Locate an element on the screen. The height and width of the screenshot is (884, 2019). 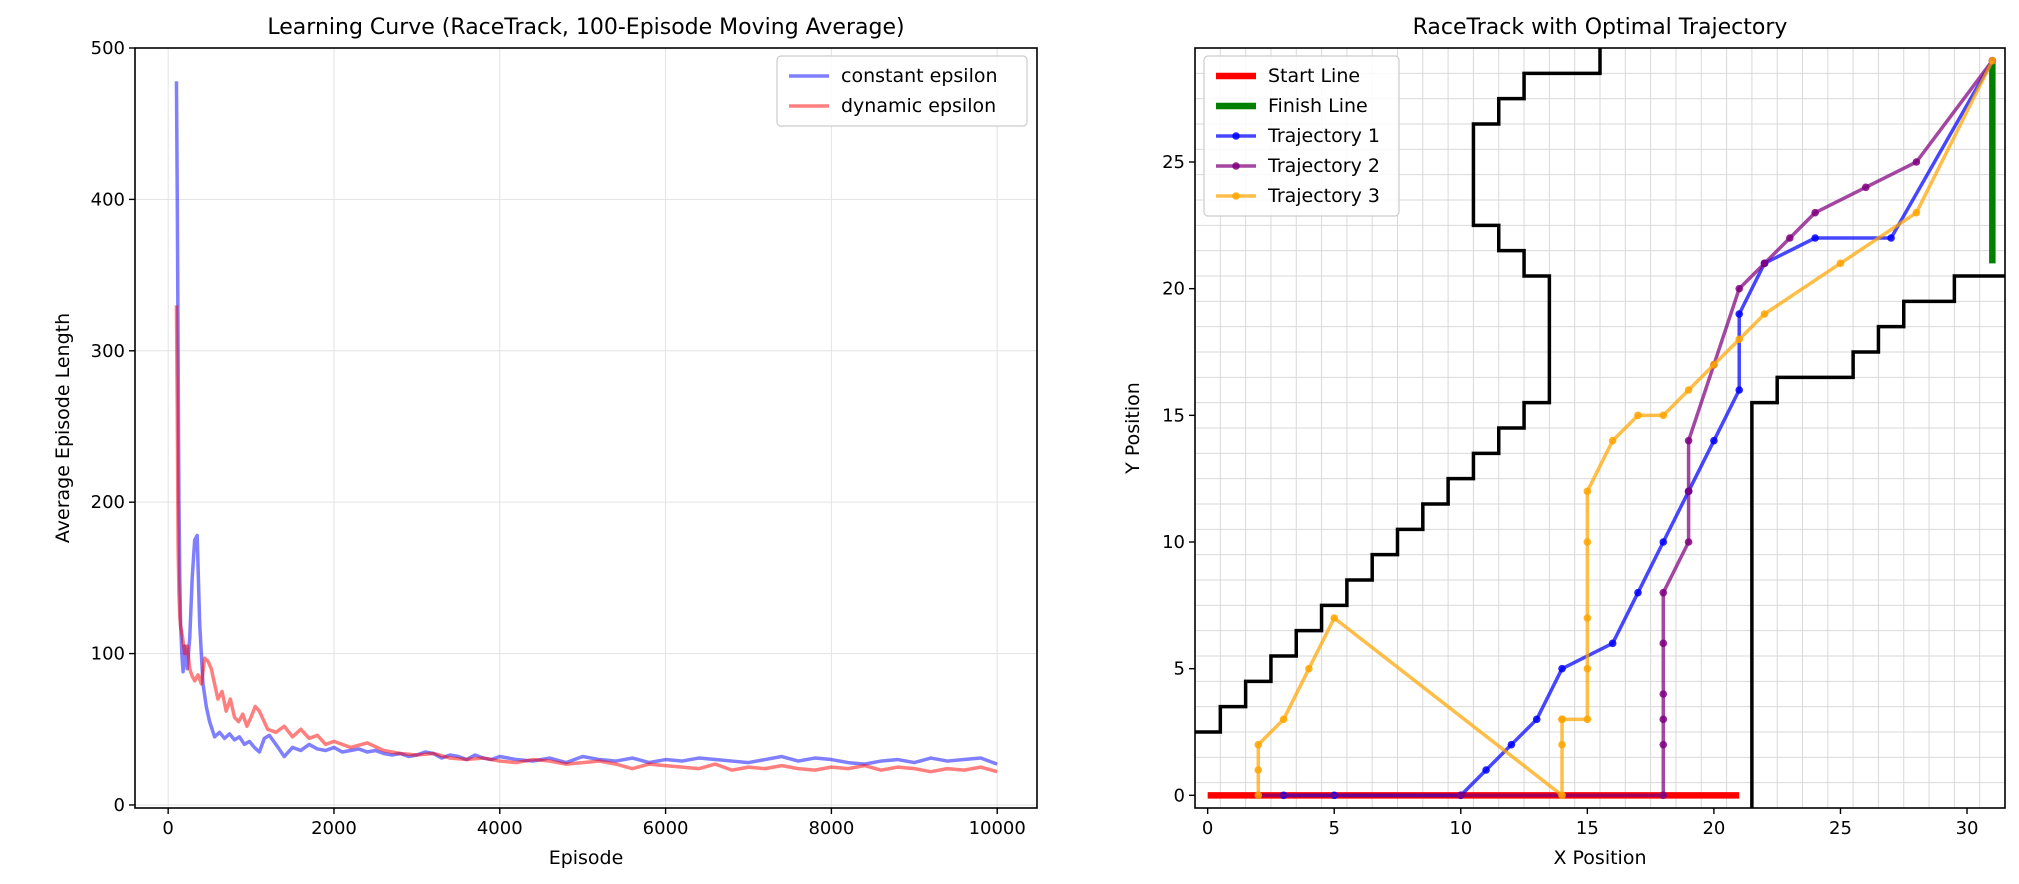
legend-box is located at coordinates (1301, 136).